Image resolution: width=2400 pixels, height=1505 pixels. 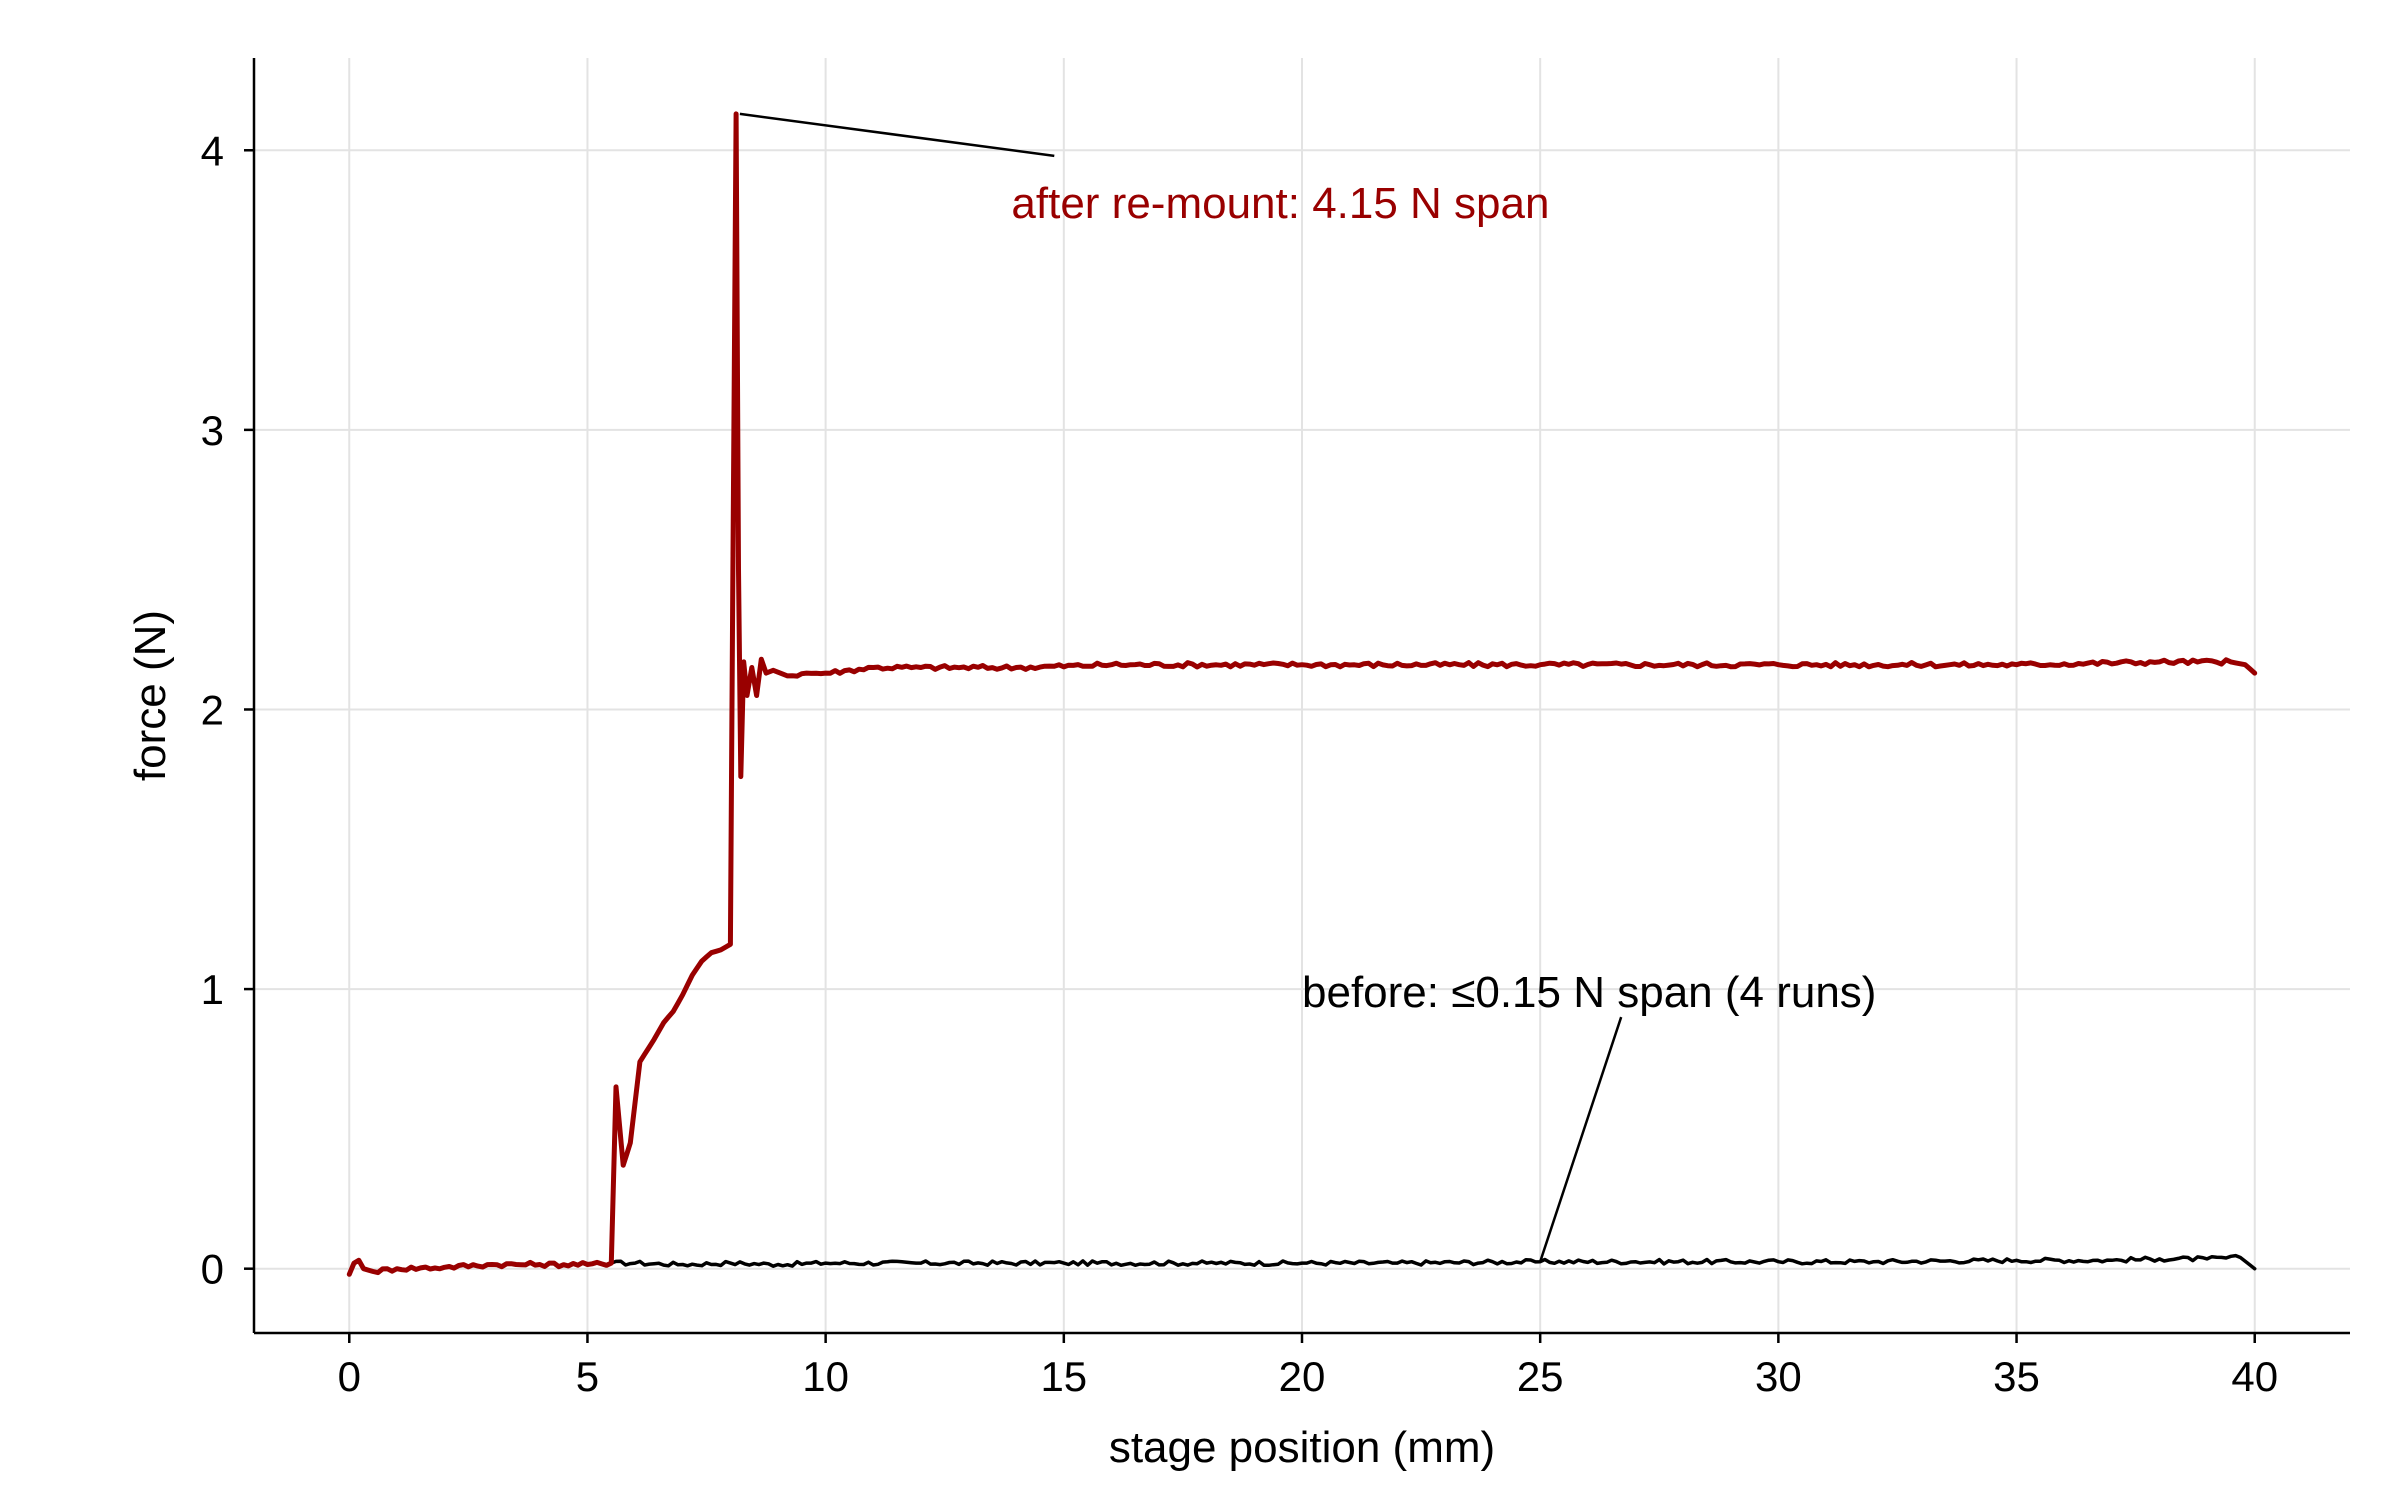 I want to click on x-tick-label: 0, so click(x=349, y=1376).